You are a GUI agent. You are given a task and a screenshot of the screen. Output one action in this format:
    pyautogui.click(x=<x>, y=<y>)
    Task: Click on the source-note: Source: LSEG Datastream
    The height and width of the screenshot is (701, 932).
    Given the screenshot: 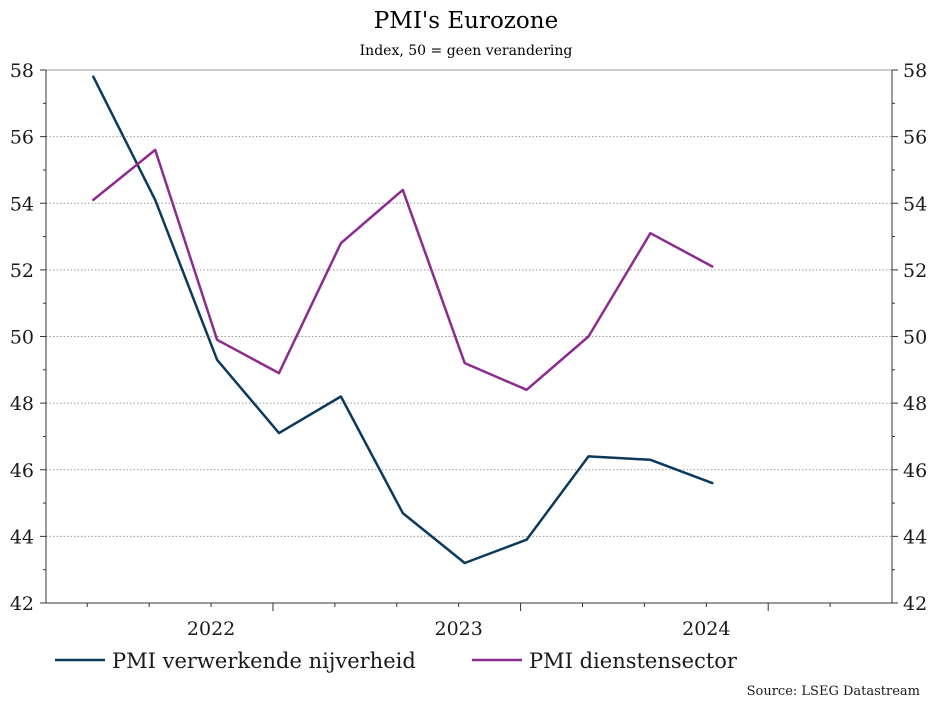 What is the action you would take?
    pyautogui.click(x=833, y=691)
    